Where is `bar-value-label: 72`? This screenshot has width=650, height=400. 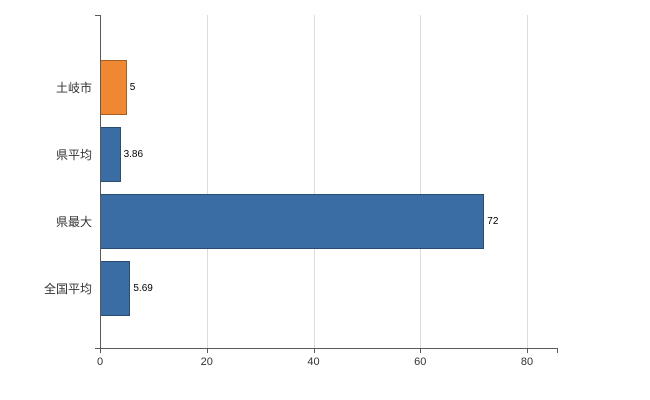
bar-value-label: 72 is located at coordinates (493, 221).